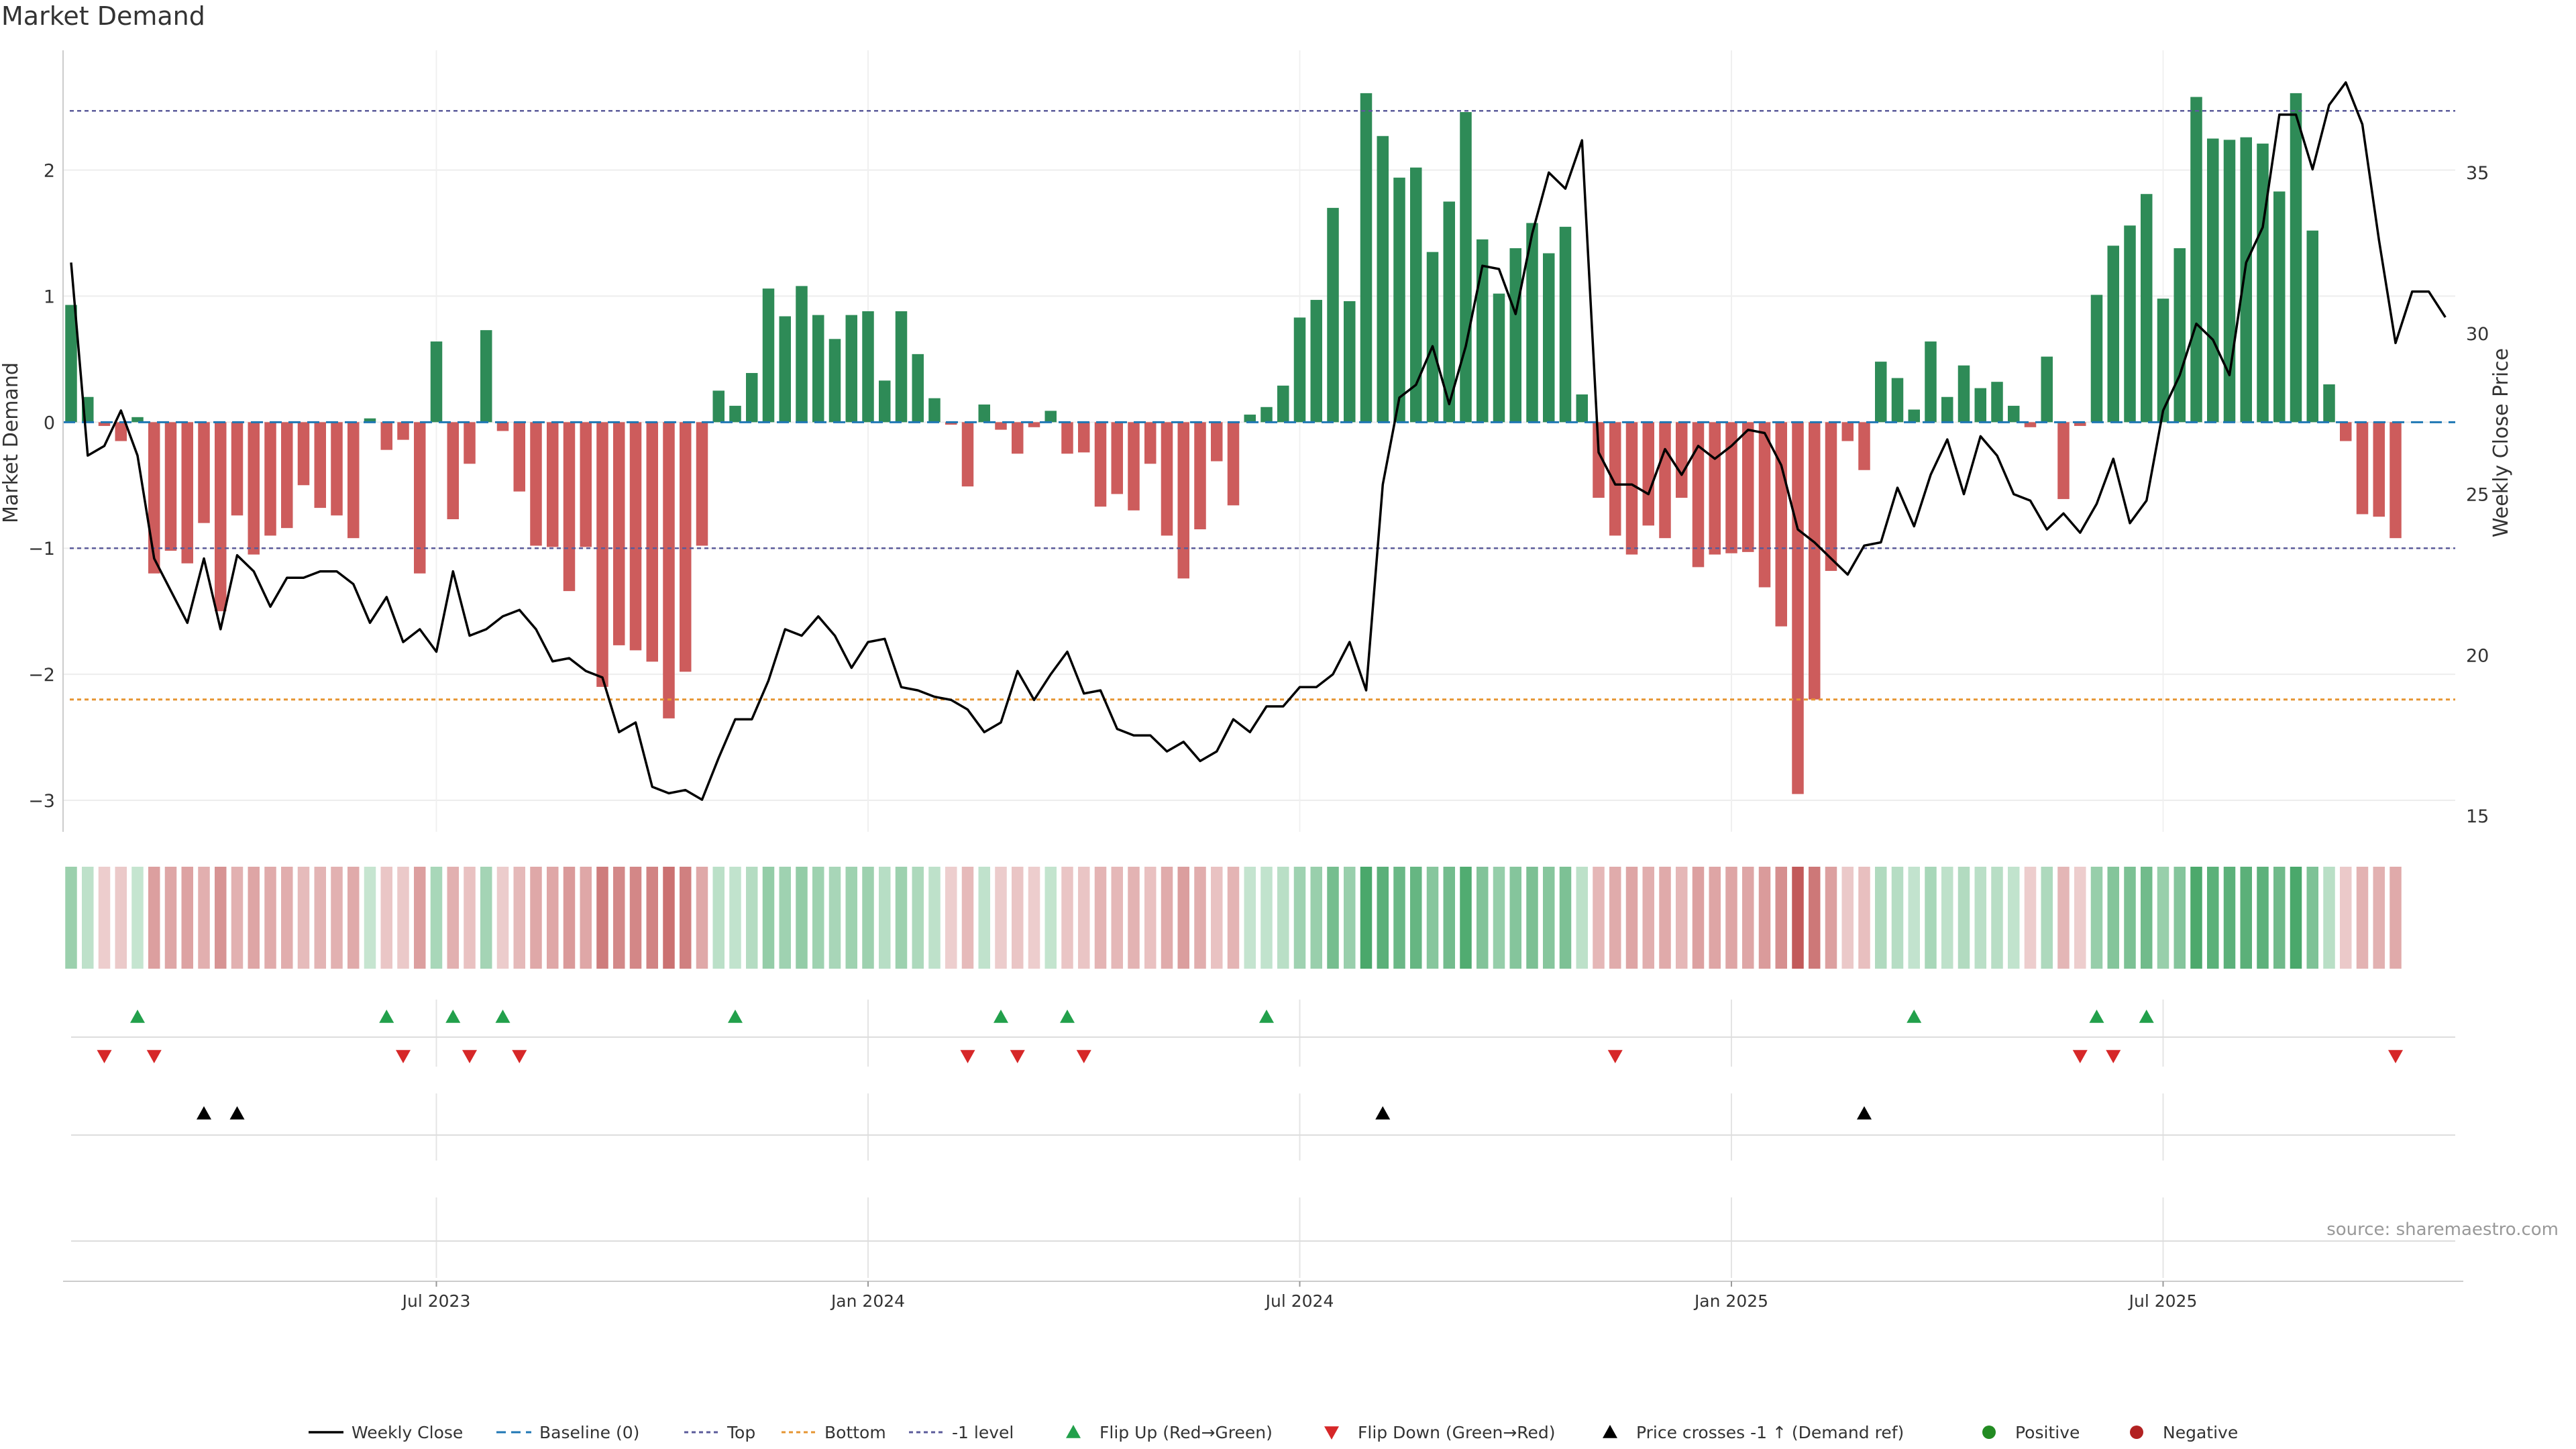 The image size is (2576, 1449). I want to click on chart-title: Market Demand, so click(103, 16).